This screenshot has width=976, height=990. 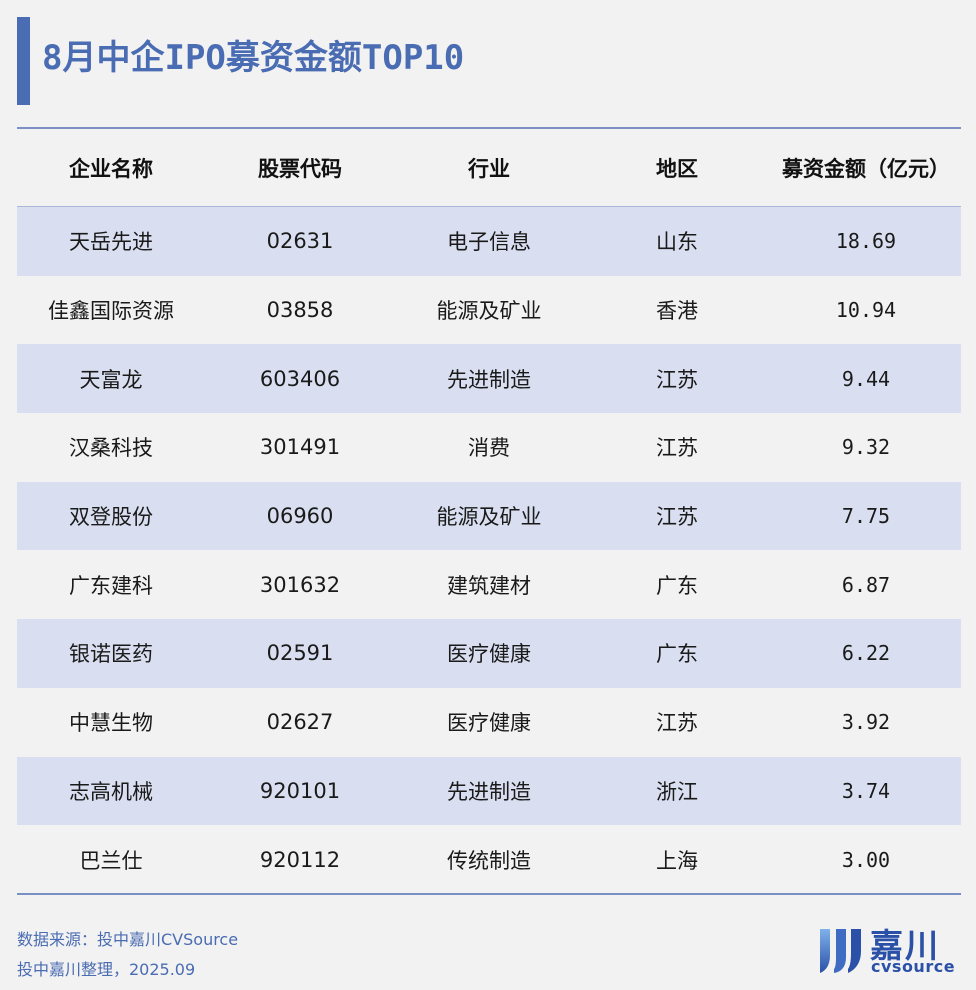 What do you see at coordinates (677, 242) in the screenshot?
I see `cell-region: 山东` at bounding box center [677, 242].